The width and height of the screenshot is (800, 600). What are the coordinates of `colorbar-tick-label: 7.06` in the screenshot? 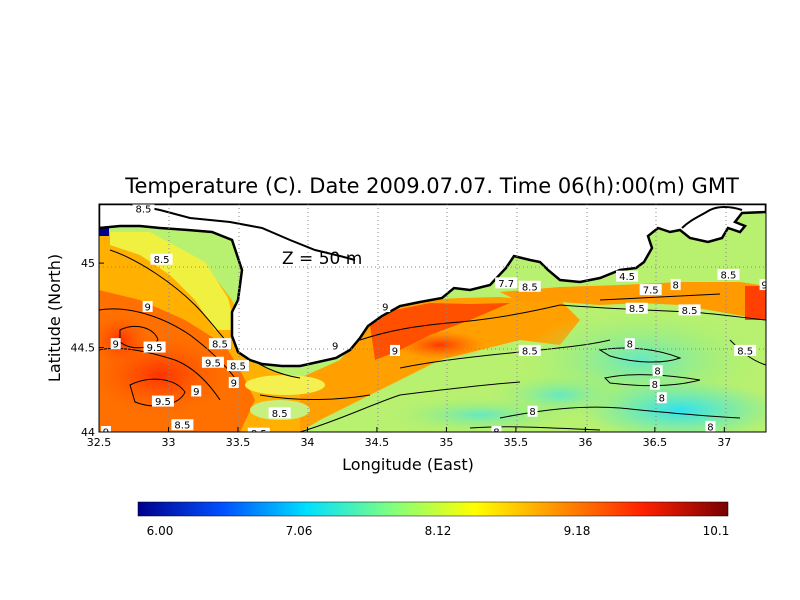 It's located at (299, 531).